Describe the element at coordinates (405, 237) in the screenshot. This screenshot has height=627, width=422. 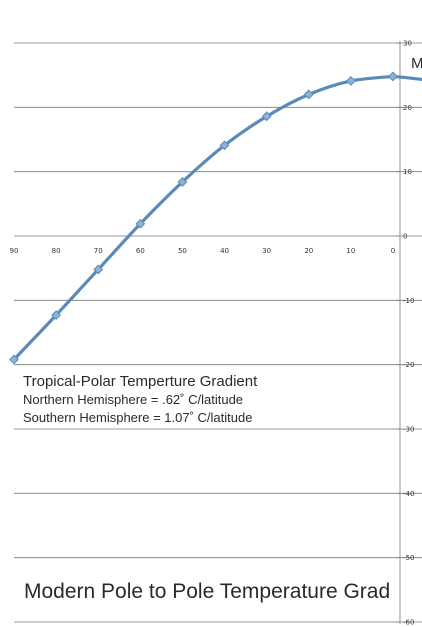
I see `y-tick-label-3: 0` at that location.